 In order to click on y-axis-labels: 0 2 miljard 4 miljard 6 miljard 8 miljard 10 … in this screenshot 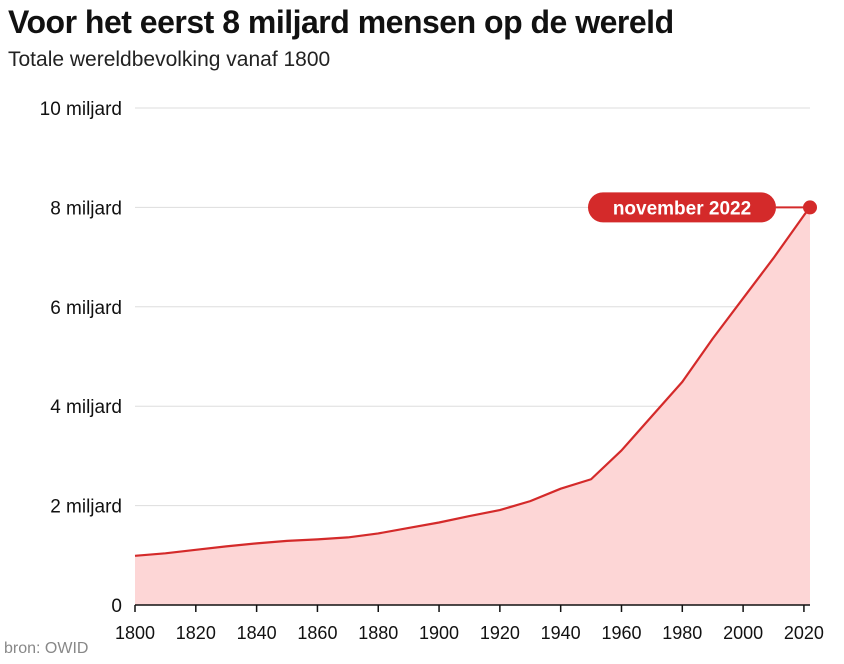, I will do `click(81, 358)`.